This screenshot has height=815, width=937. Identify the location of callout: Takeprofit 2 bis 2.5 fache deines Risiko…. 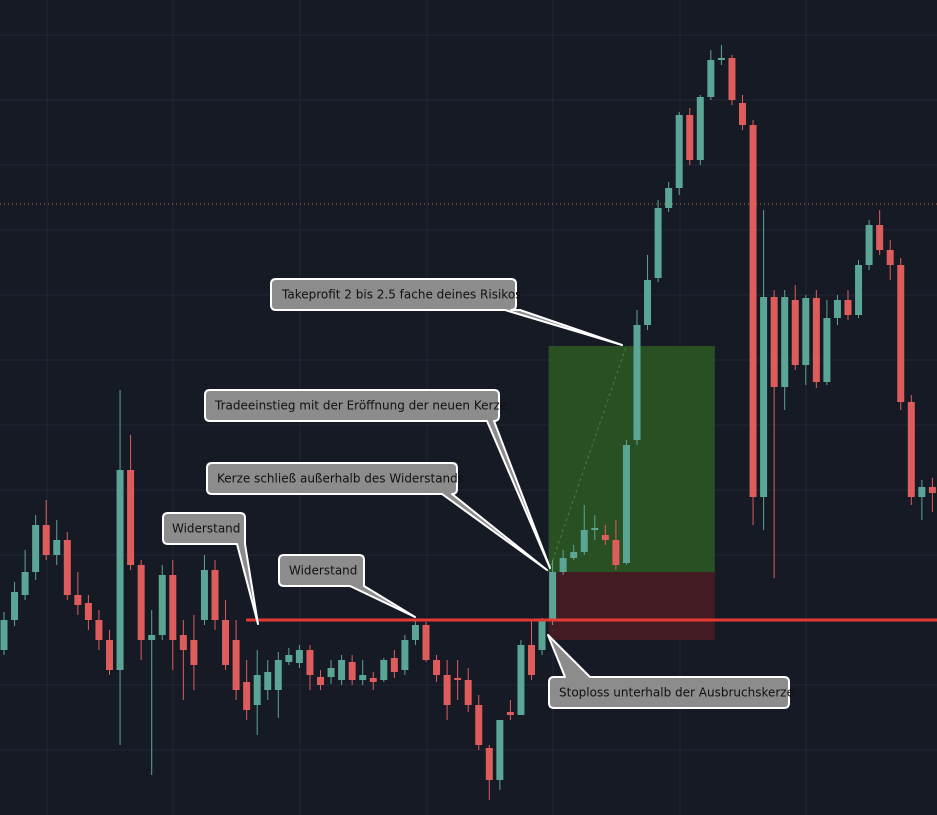
(446, 312).